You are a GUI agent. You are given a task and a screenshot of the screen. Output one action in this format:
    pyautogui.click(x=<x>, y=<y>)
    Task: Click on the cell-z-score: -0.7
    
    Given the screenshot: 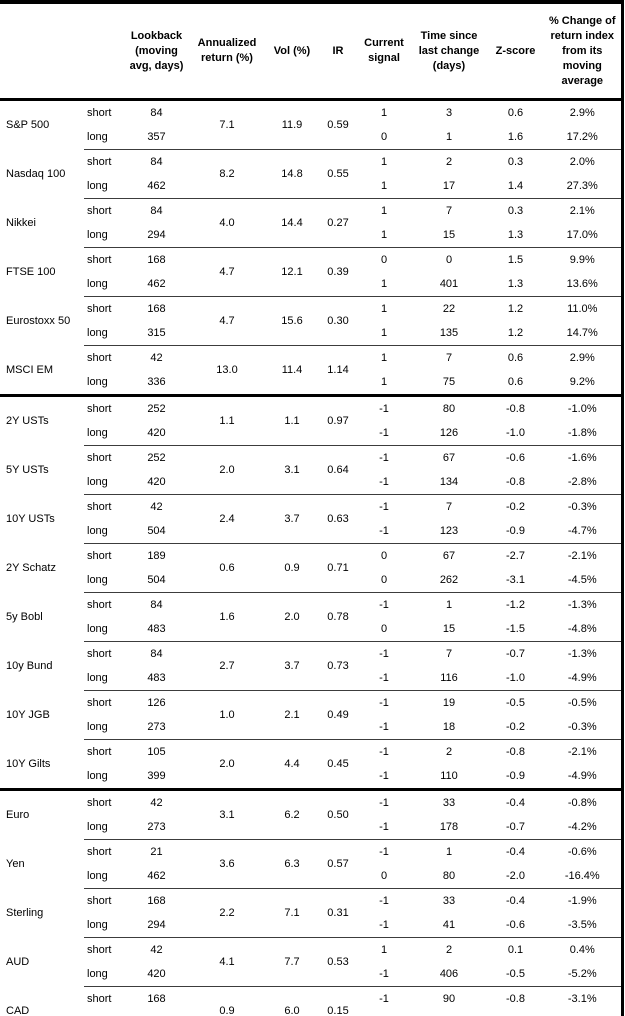 What is the action you would take?
    pyautogui.click(x=515, y=827)
    